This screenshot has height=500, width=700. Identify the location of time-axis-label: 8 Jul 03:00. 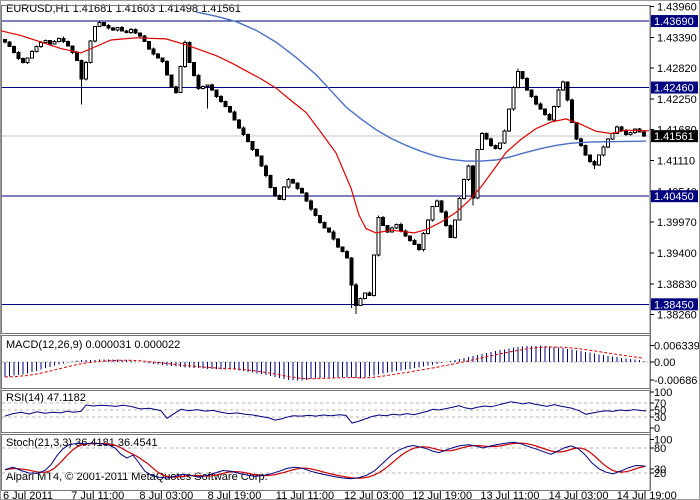
(166, 495).